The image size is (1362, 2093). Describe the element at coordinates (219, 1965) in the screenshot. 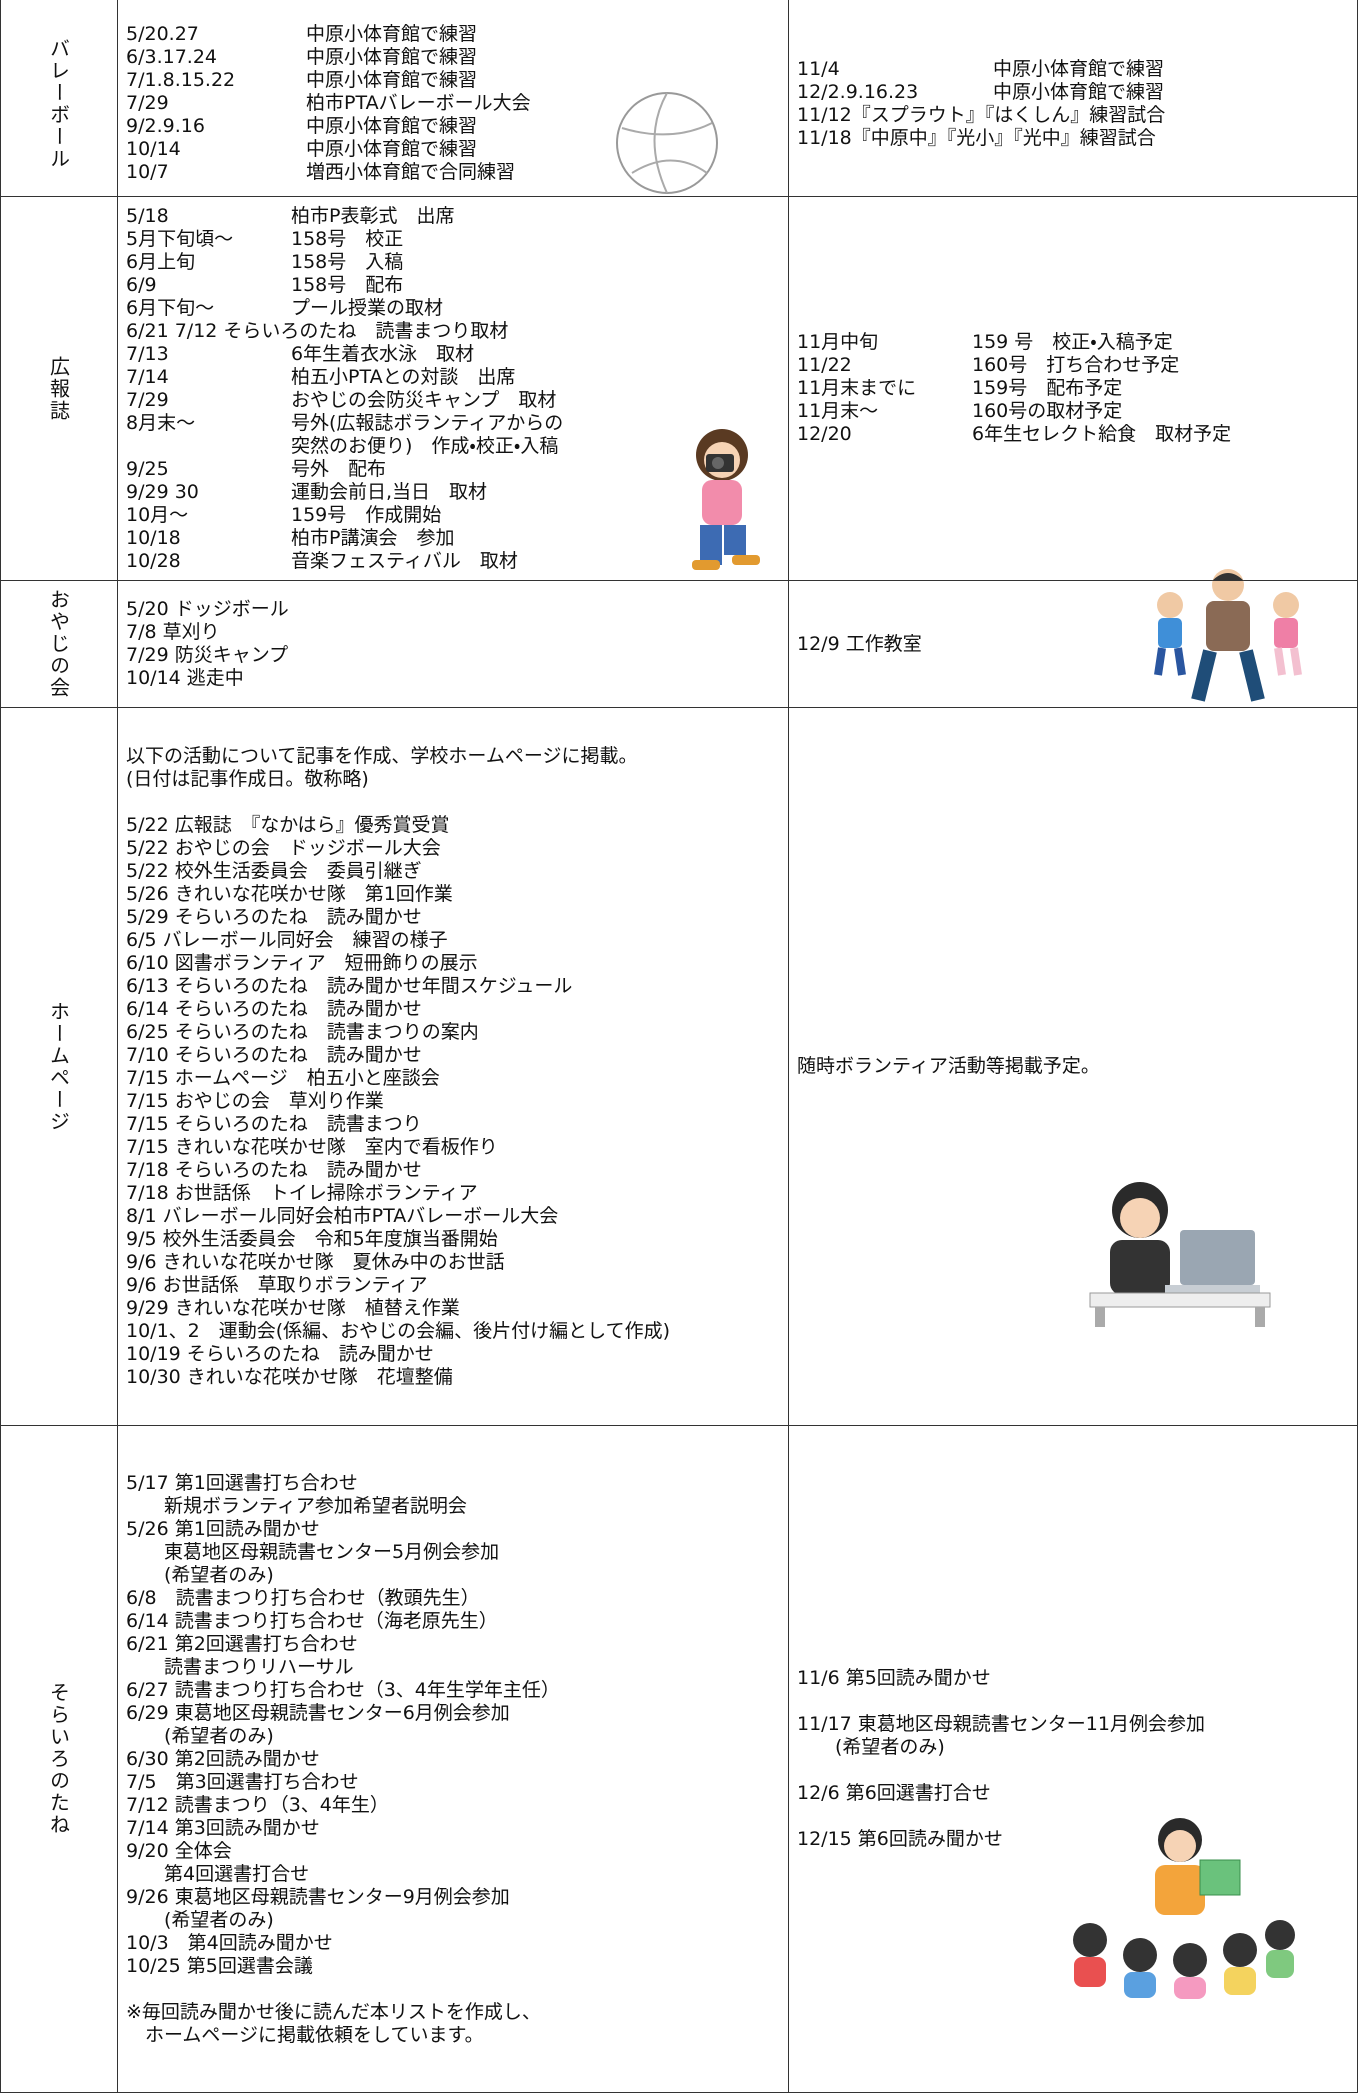

I see `text-line: 10/25 第5回選書会議` at that location.